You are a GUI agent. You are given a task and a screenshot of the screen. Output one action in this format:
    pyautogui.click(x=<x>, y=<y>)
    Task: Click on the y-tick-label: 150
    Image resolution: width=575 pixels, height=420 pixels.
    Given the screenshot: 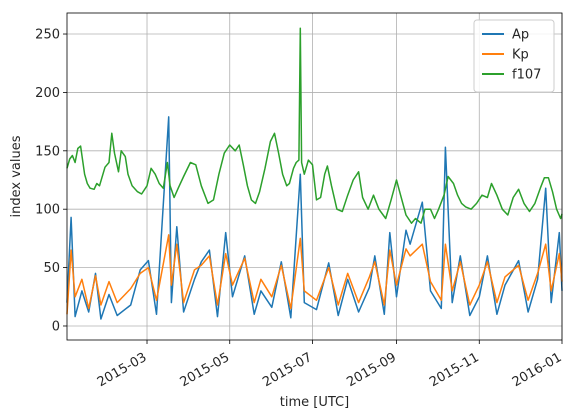 What is the action you would take?
    pyautogui.click(x=47, y=151)
    